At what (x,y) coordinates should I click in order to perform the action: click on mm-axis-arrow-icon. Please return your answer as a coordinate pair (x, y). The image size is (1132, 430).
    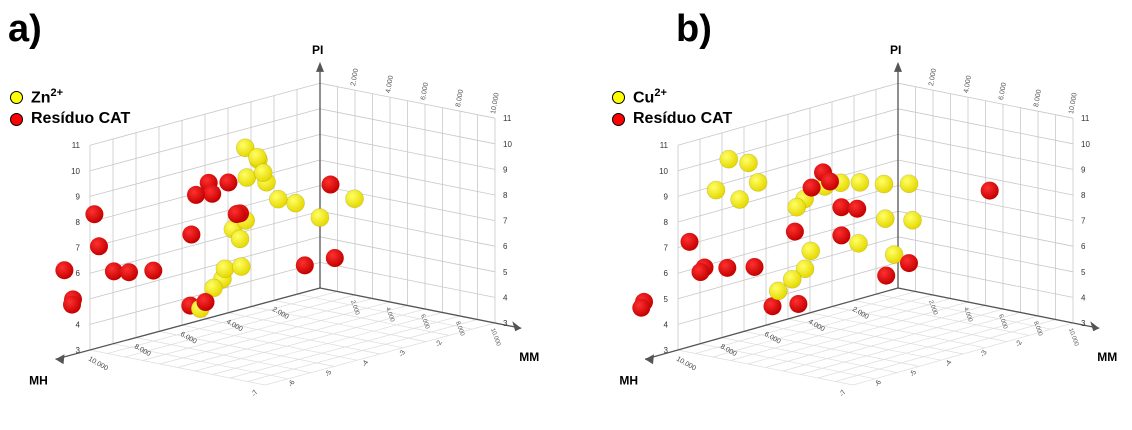
    Looking at the image, I should click on (1095, 326).